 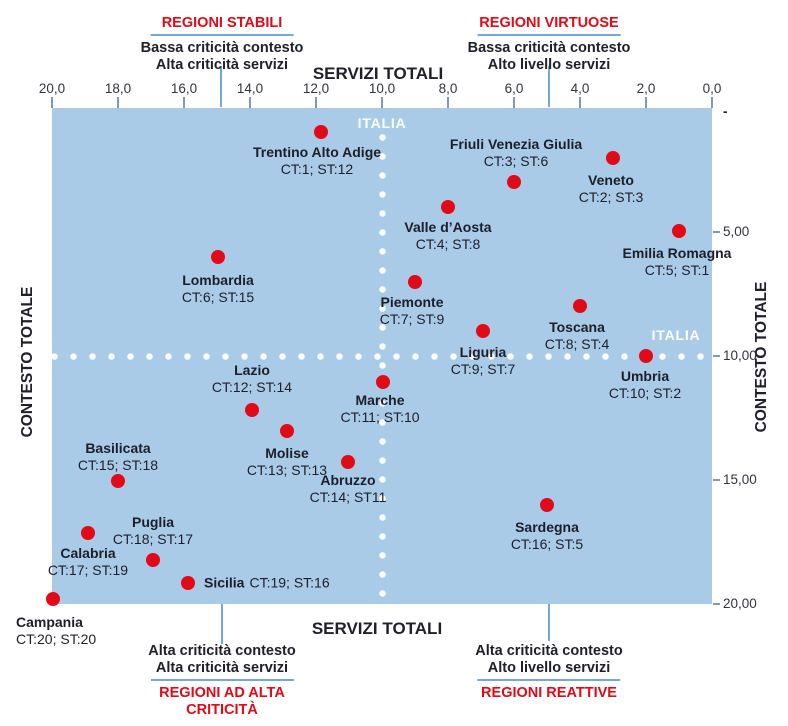 I want to click on region-ct-st-value: CT:10; ST:2, so click(x=645, y=393).